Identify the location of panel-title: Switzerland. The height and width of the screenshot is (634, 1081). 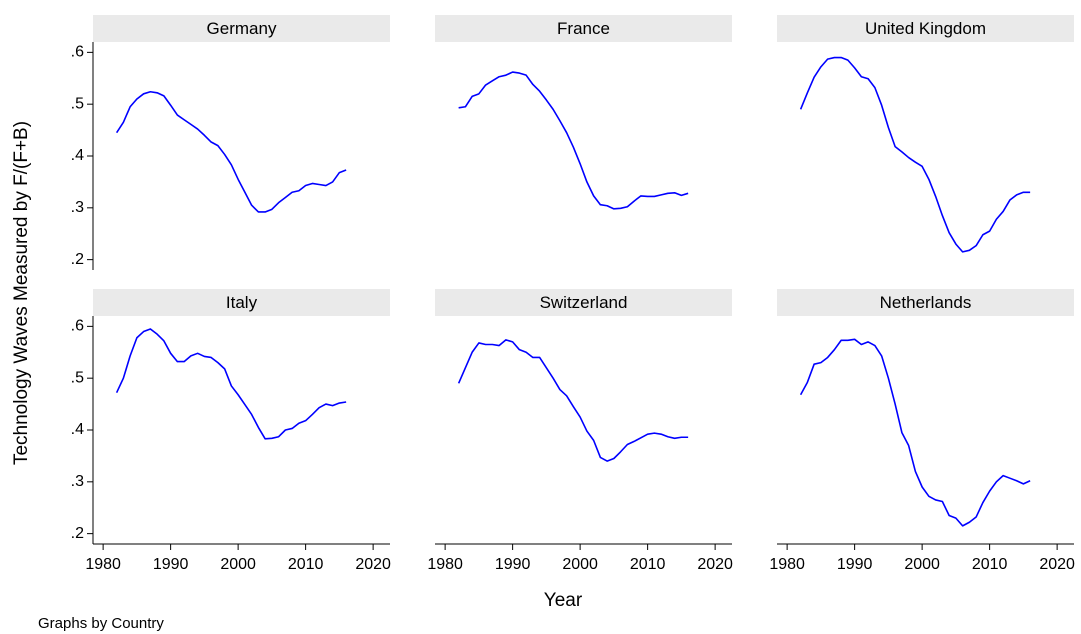
(584, 302).